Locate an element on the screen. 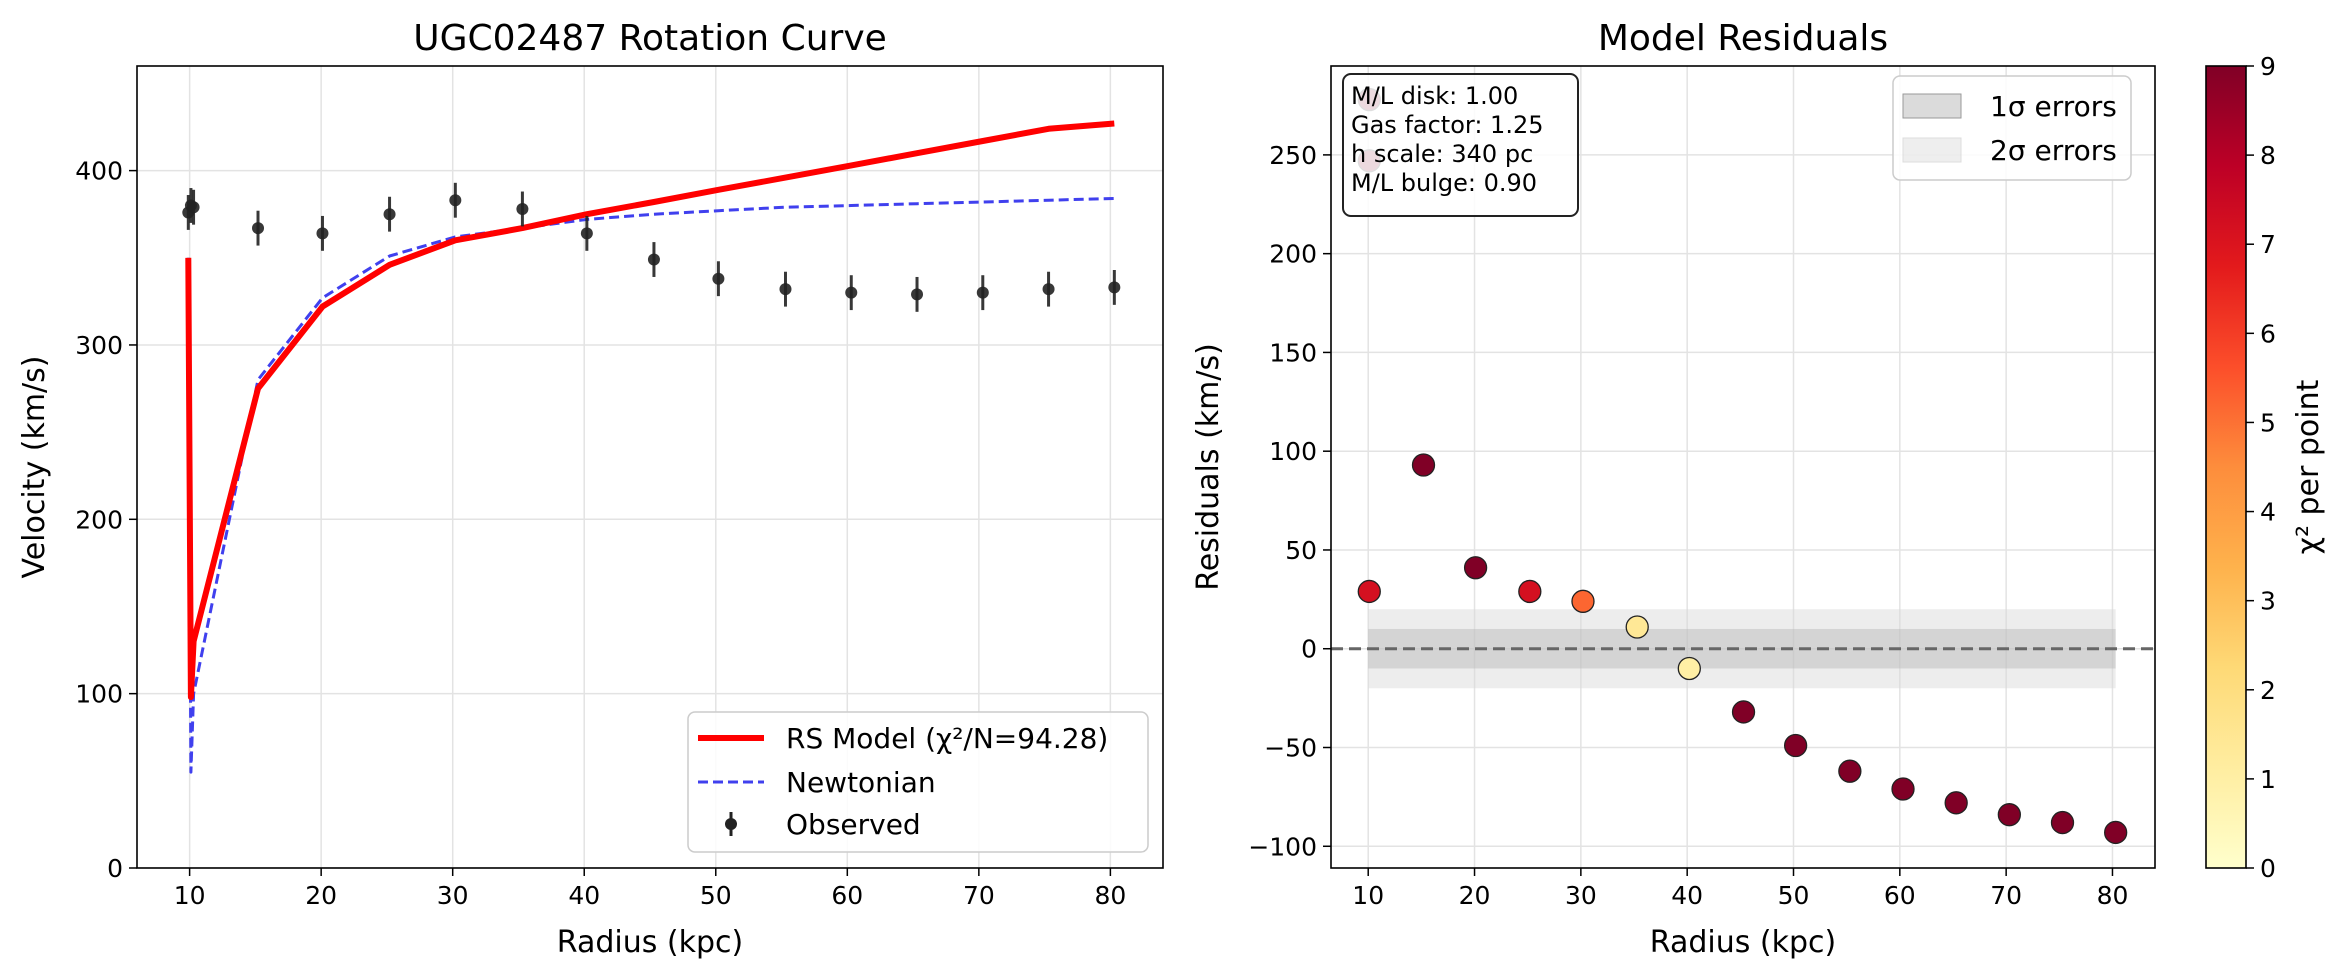  colorbar-tick-label: 0 is located at coordinates (2268, 868).